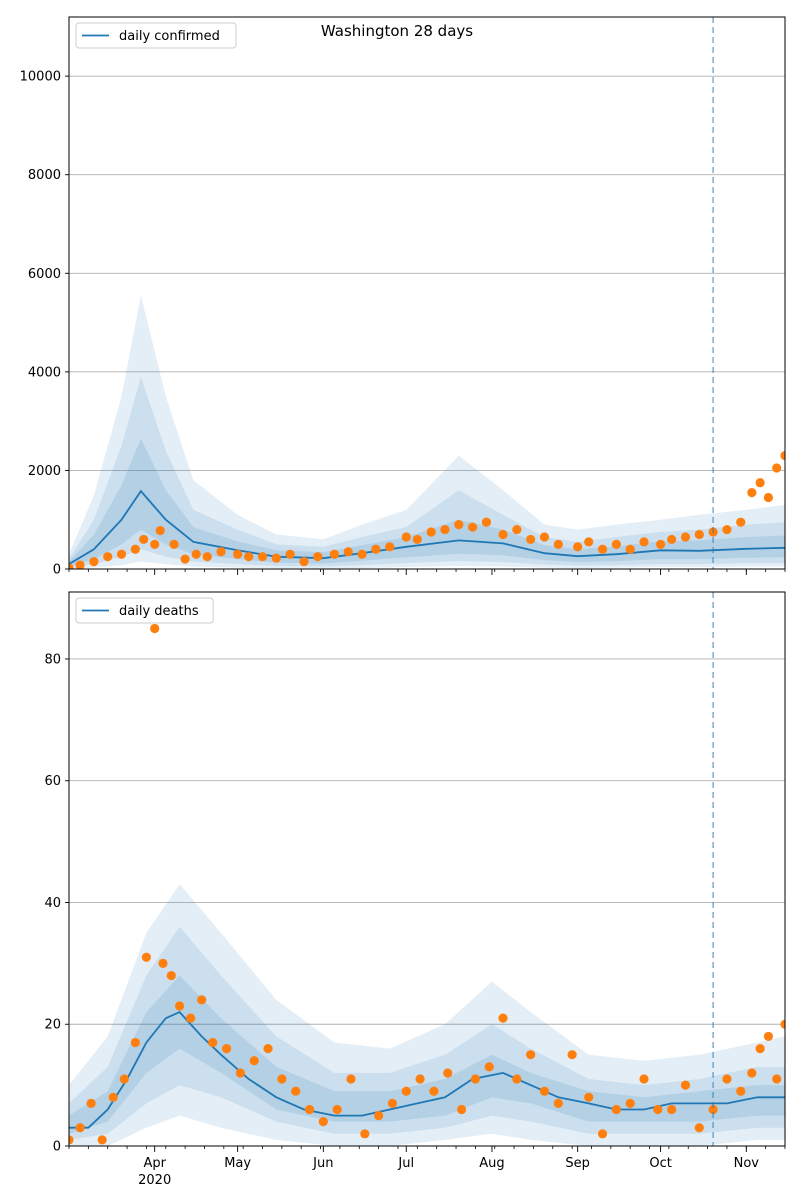 This screenshot has height=1200, width=800. Describe the element at coordinates (747, 1163) in the screenshot. I see `x-tick-label: Nov` at that location.